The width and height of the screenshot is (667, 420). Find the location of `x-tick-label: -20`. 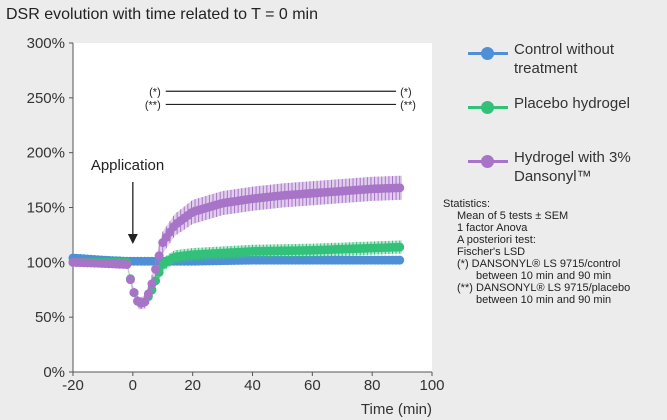

x-tick-label: -20 is located at coordinates (73, 385).